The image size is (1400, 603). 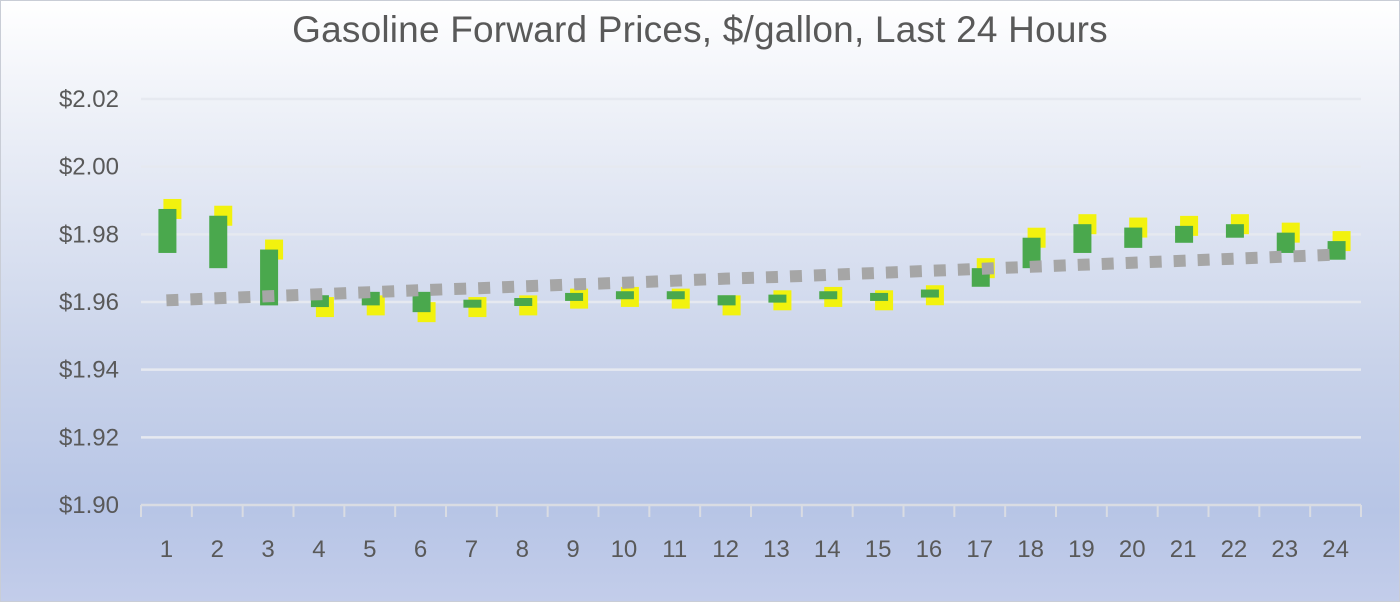 What do you see at coordinates (979, 549) in the screenshot?
I see `x-tick-label: 17` at bounding box center [979, 549].